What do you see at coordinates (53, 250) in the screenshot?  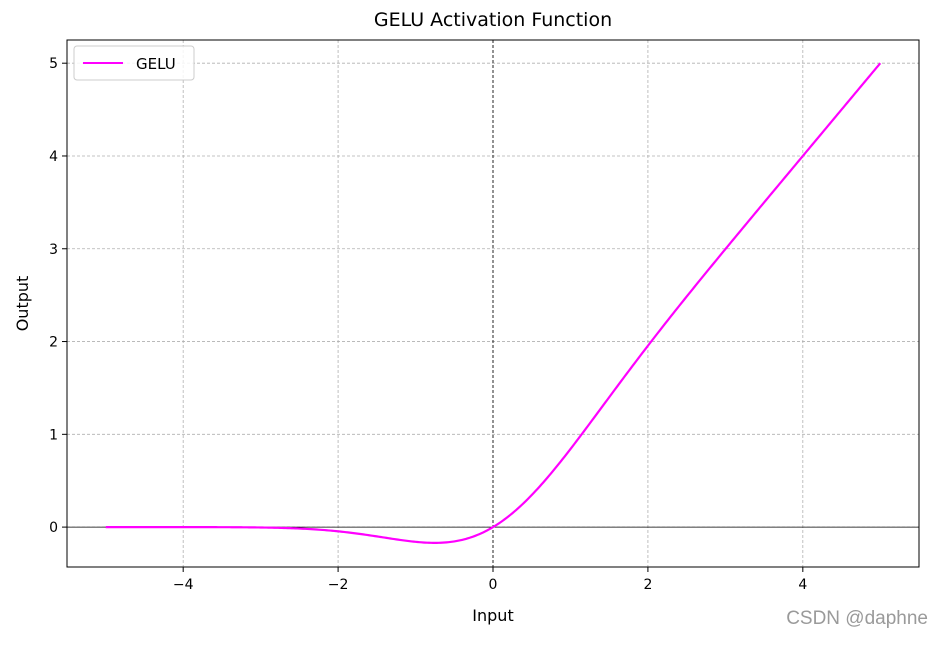 I see `y-tick-label: 3` at bounding box center [53, 250].